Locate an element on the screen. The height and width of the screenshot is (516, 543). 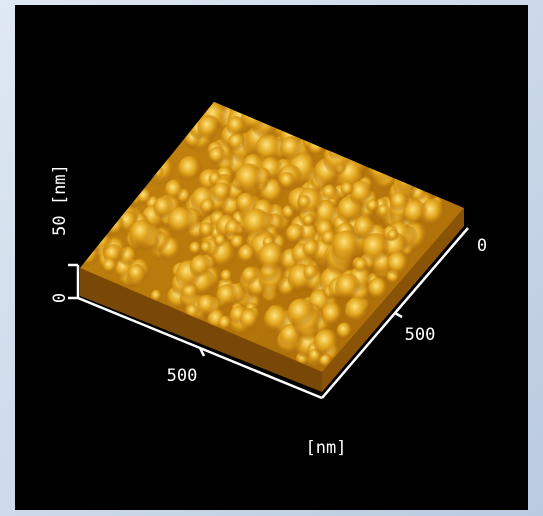
y-end-label: 0 is located at coordinates (482, 246).